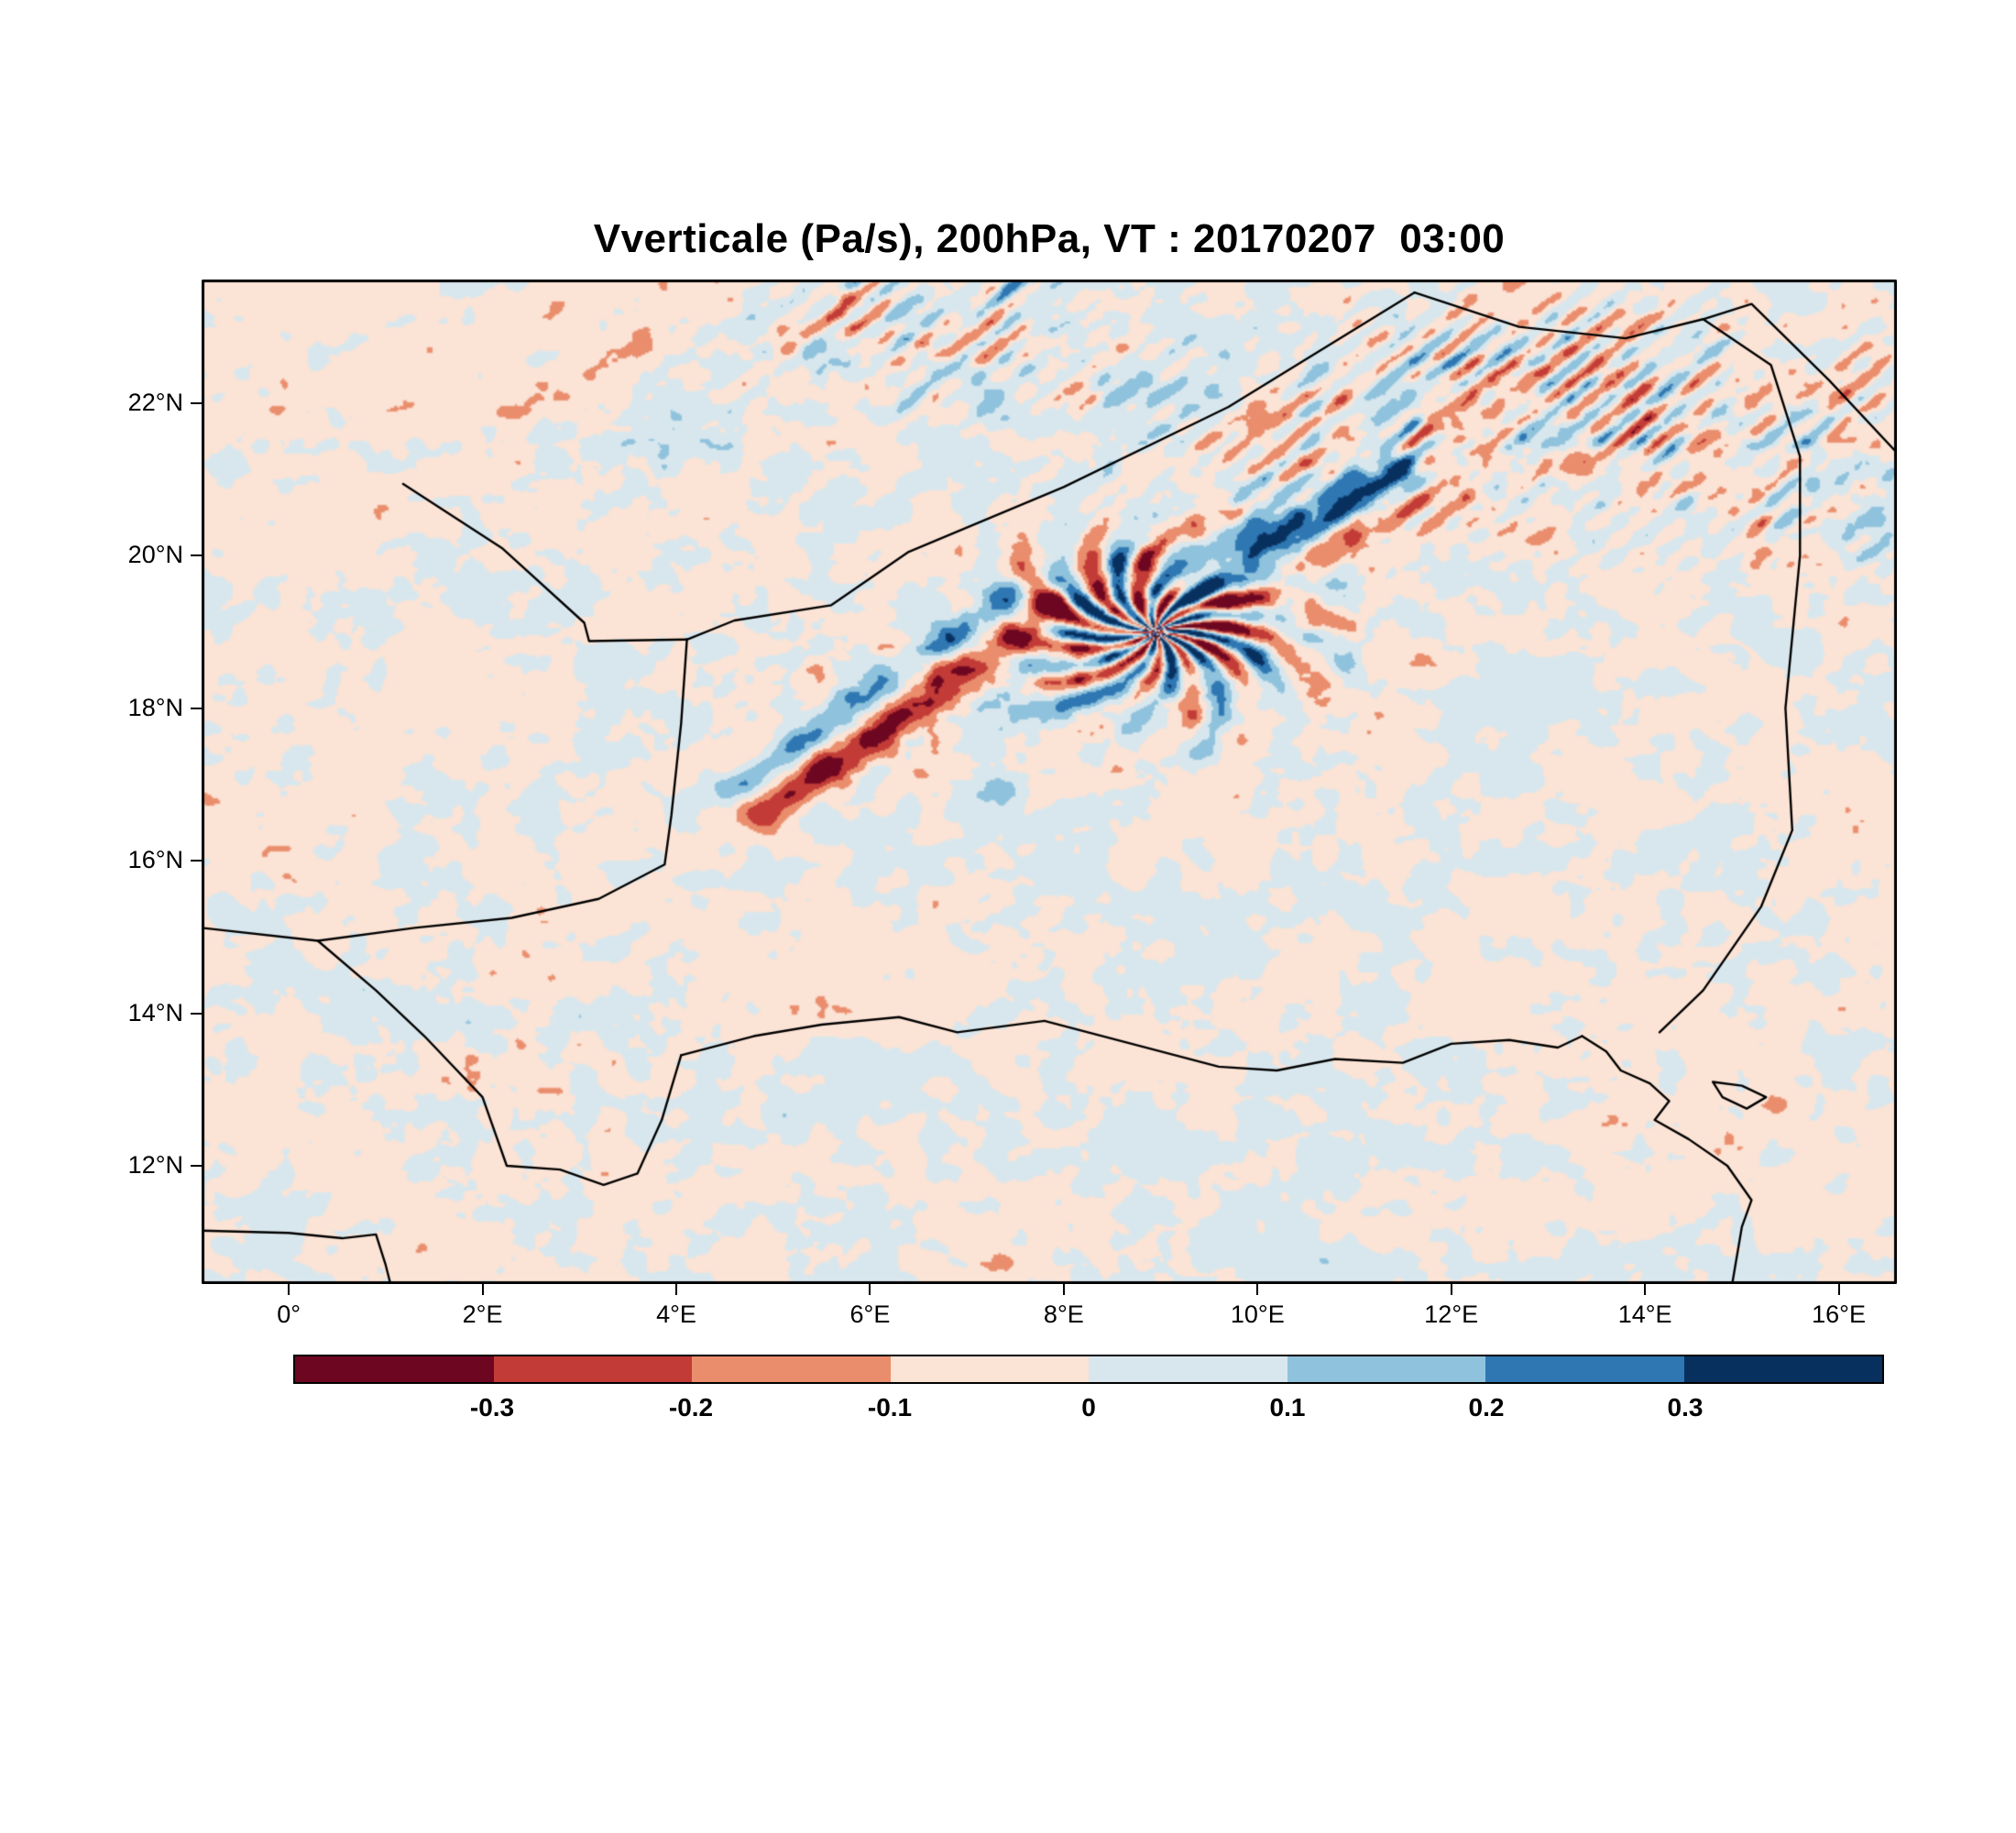 The image size is (2016, 1833). I want to click on x-tick-label: 16°E, so click(1839, 1314).